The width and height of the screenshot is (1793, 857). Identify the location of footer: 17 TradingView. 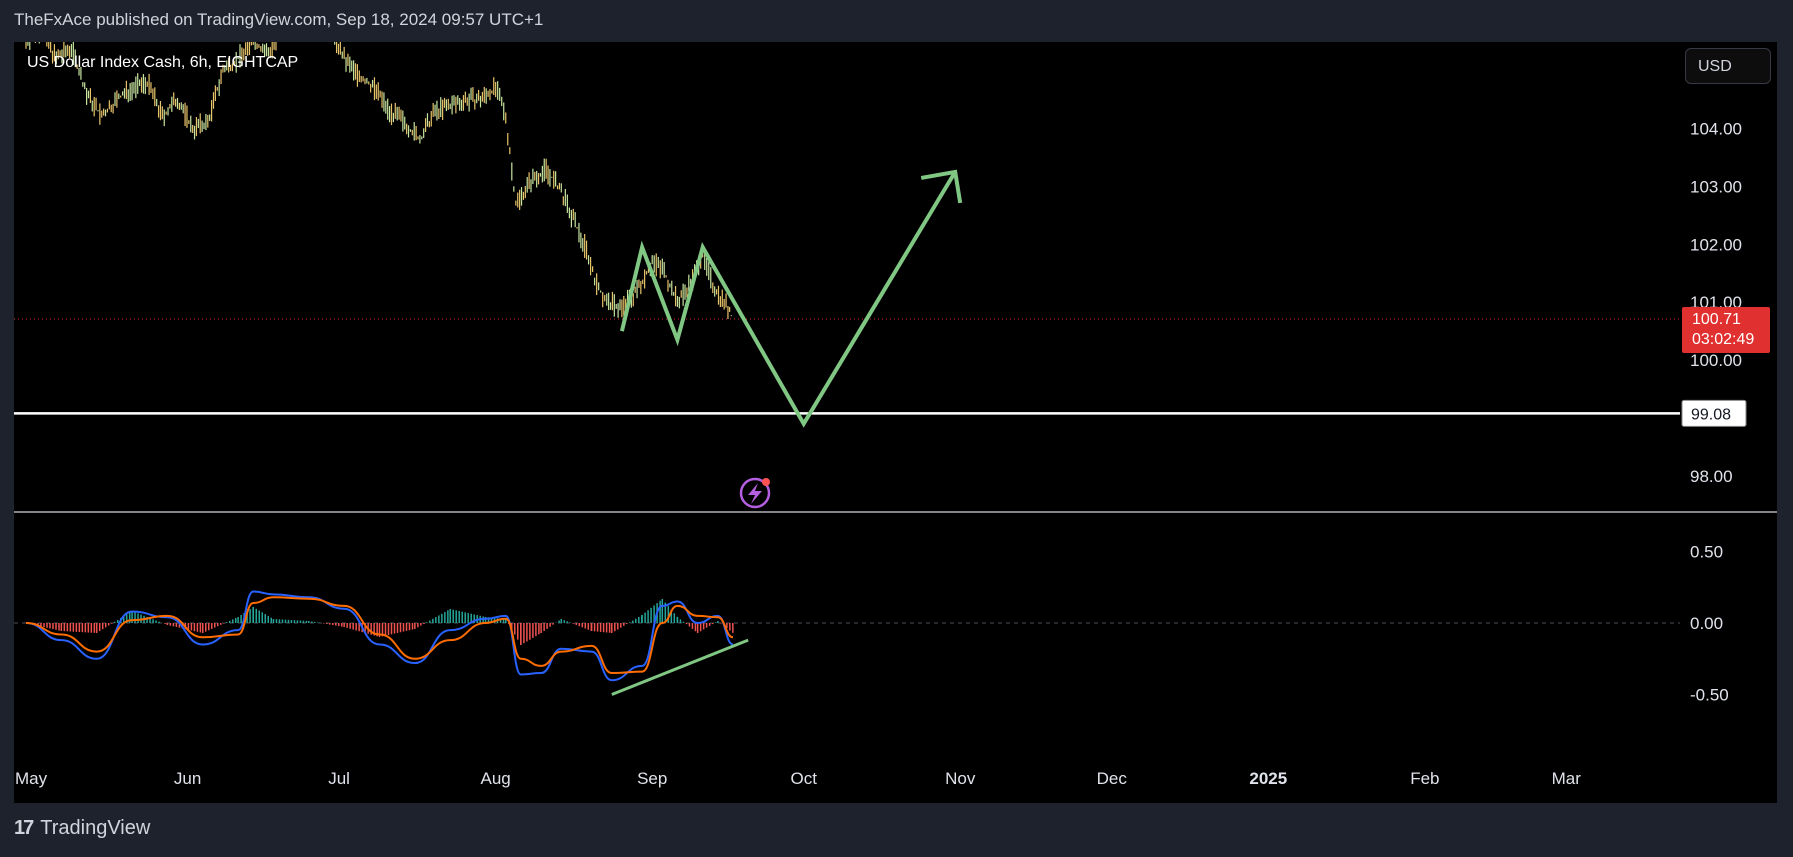
(82, 828).